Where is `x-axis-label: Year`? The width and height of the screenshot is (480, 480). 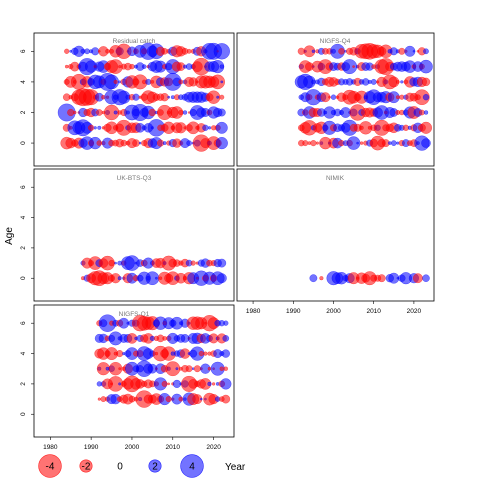 x-axis-label: Year is located at coordinates (235, 467).